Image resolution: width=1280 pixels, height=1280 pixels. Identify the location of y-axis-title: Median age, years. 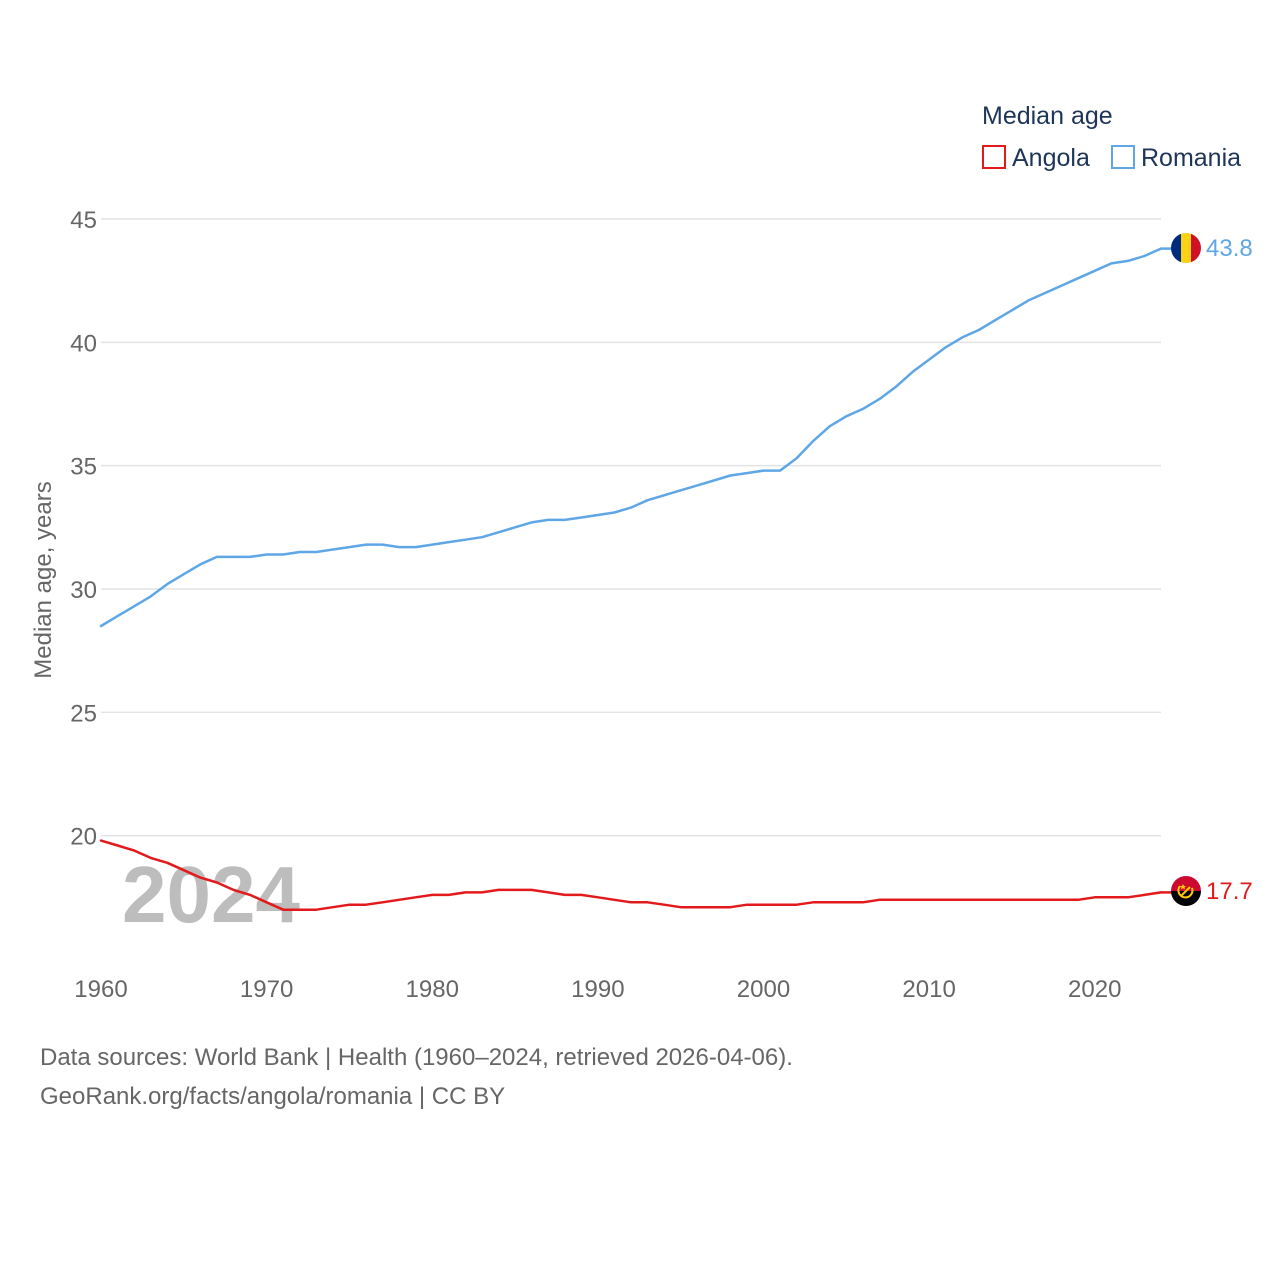
(43, 579).